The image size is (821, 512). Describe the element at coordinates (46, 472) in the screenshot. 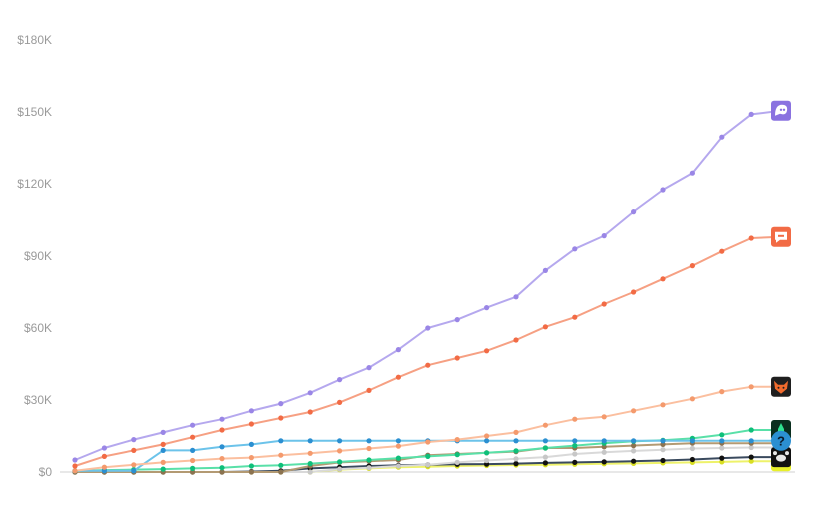

I see `y-tick-label: $0` at that location.